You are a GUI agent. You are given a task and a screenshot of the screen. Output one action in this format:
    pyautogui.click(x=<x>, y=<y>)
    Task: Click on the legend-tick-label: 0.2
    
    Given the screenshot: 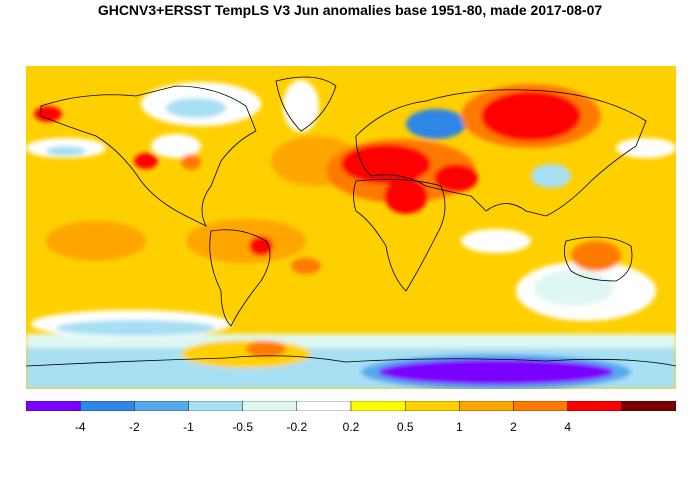 What is the action you would take?
    pyautogui.click(x=351, y=427)
    